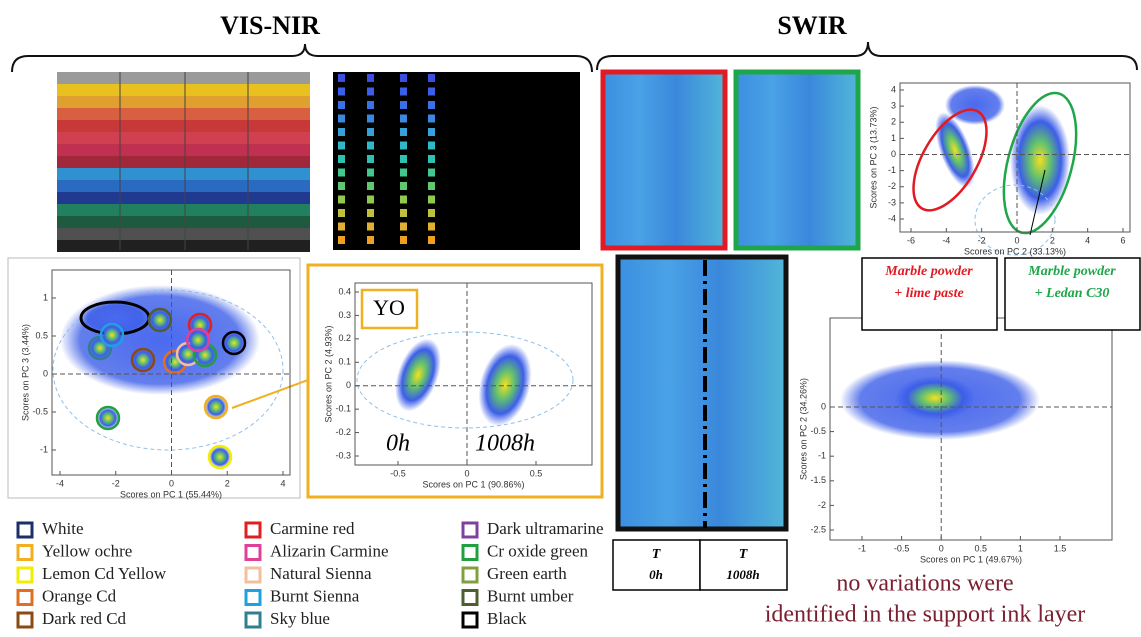 The height and width of the screenshot is (637, 1141). I want to click on vnir-squares, so click(386, 159).